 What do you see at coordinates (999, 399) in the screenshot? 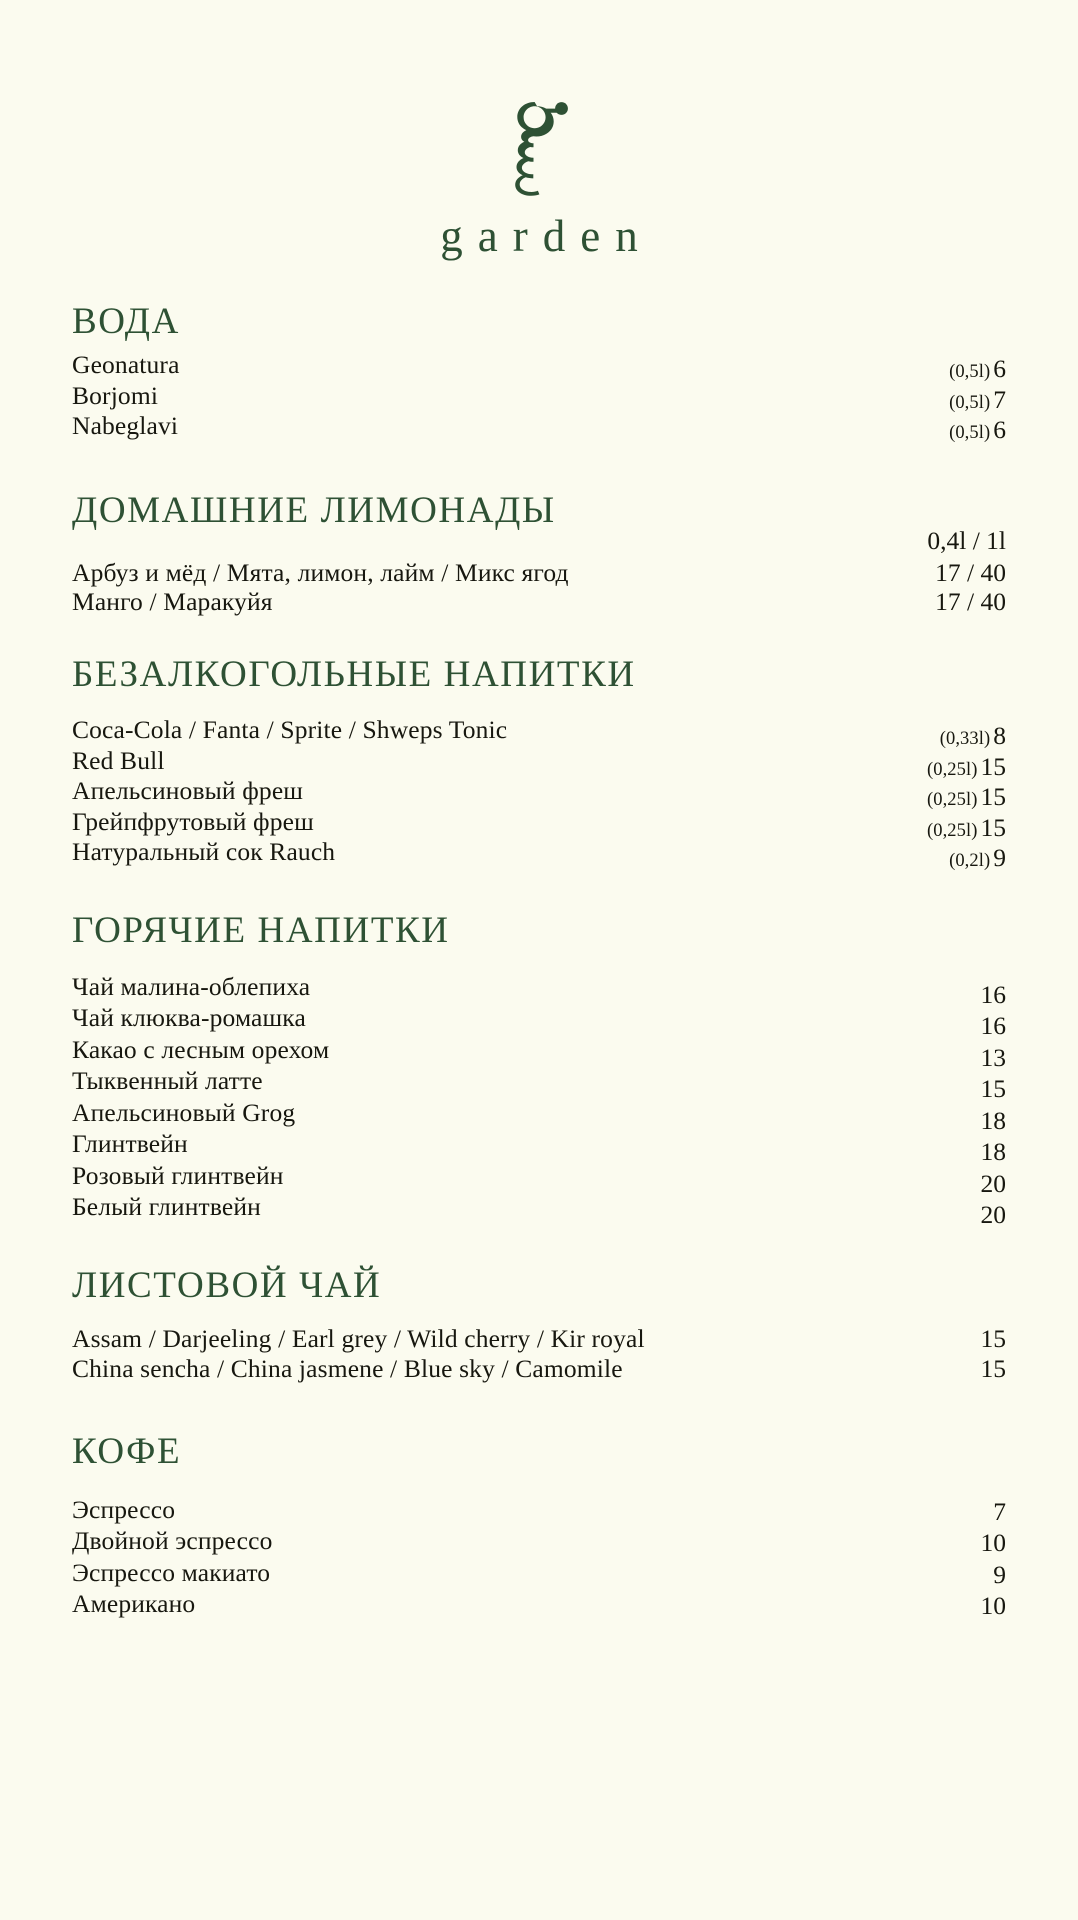
I see `menu-item-amount: 7` at bounding box center [999, 399].